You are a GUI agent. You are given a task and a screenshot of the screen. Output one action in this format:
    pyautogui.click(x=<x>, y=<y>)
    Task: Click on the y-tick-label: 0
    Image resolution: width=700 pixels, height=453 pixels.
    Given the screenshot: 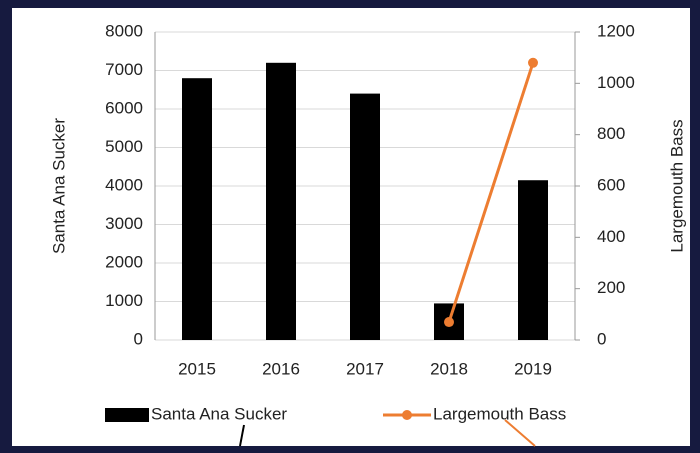 What is the action you would take?
    pyautogui.click(x=138, y=338)
    